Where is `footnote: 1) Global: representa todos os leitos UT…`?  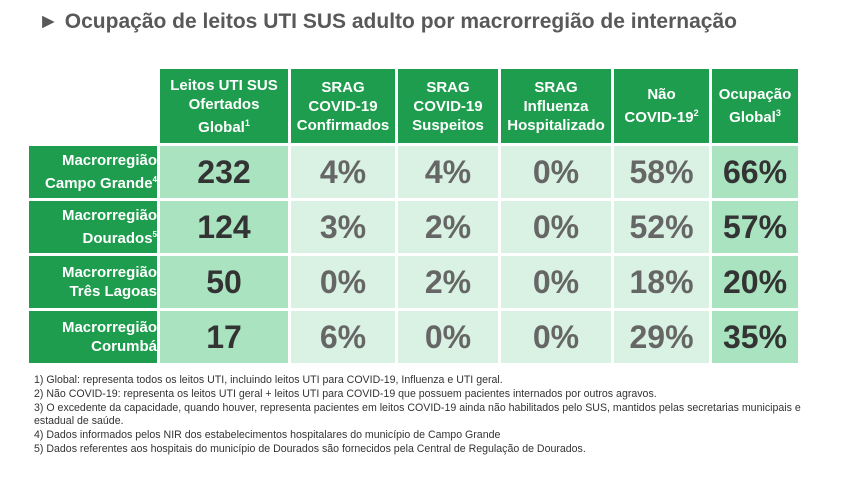 footnote: 1) Global: representa todos os leitos UT… is located at coordinates (268, 380).